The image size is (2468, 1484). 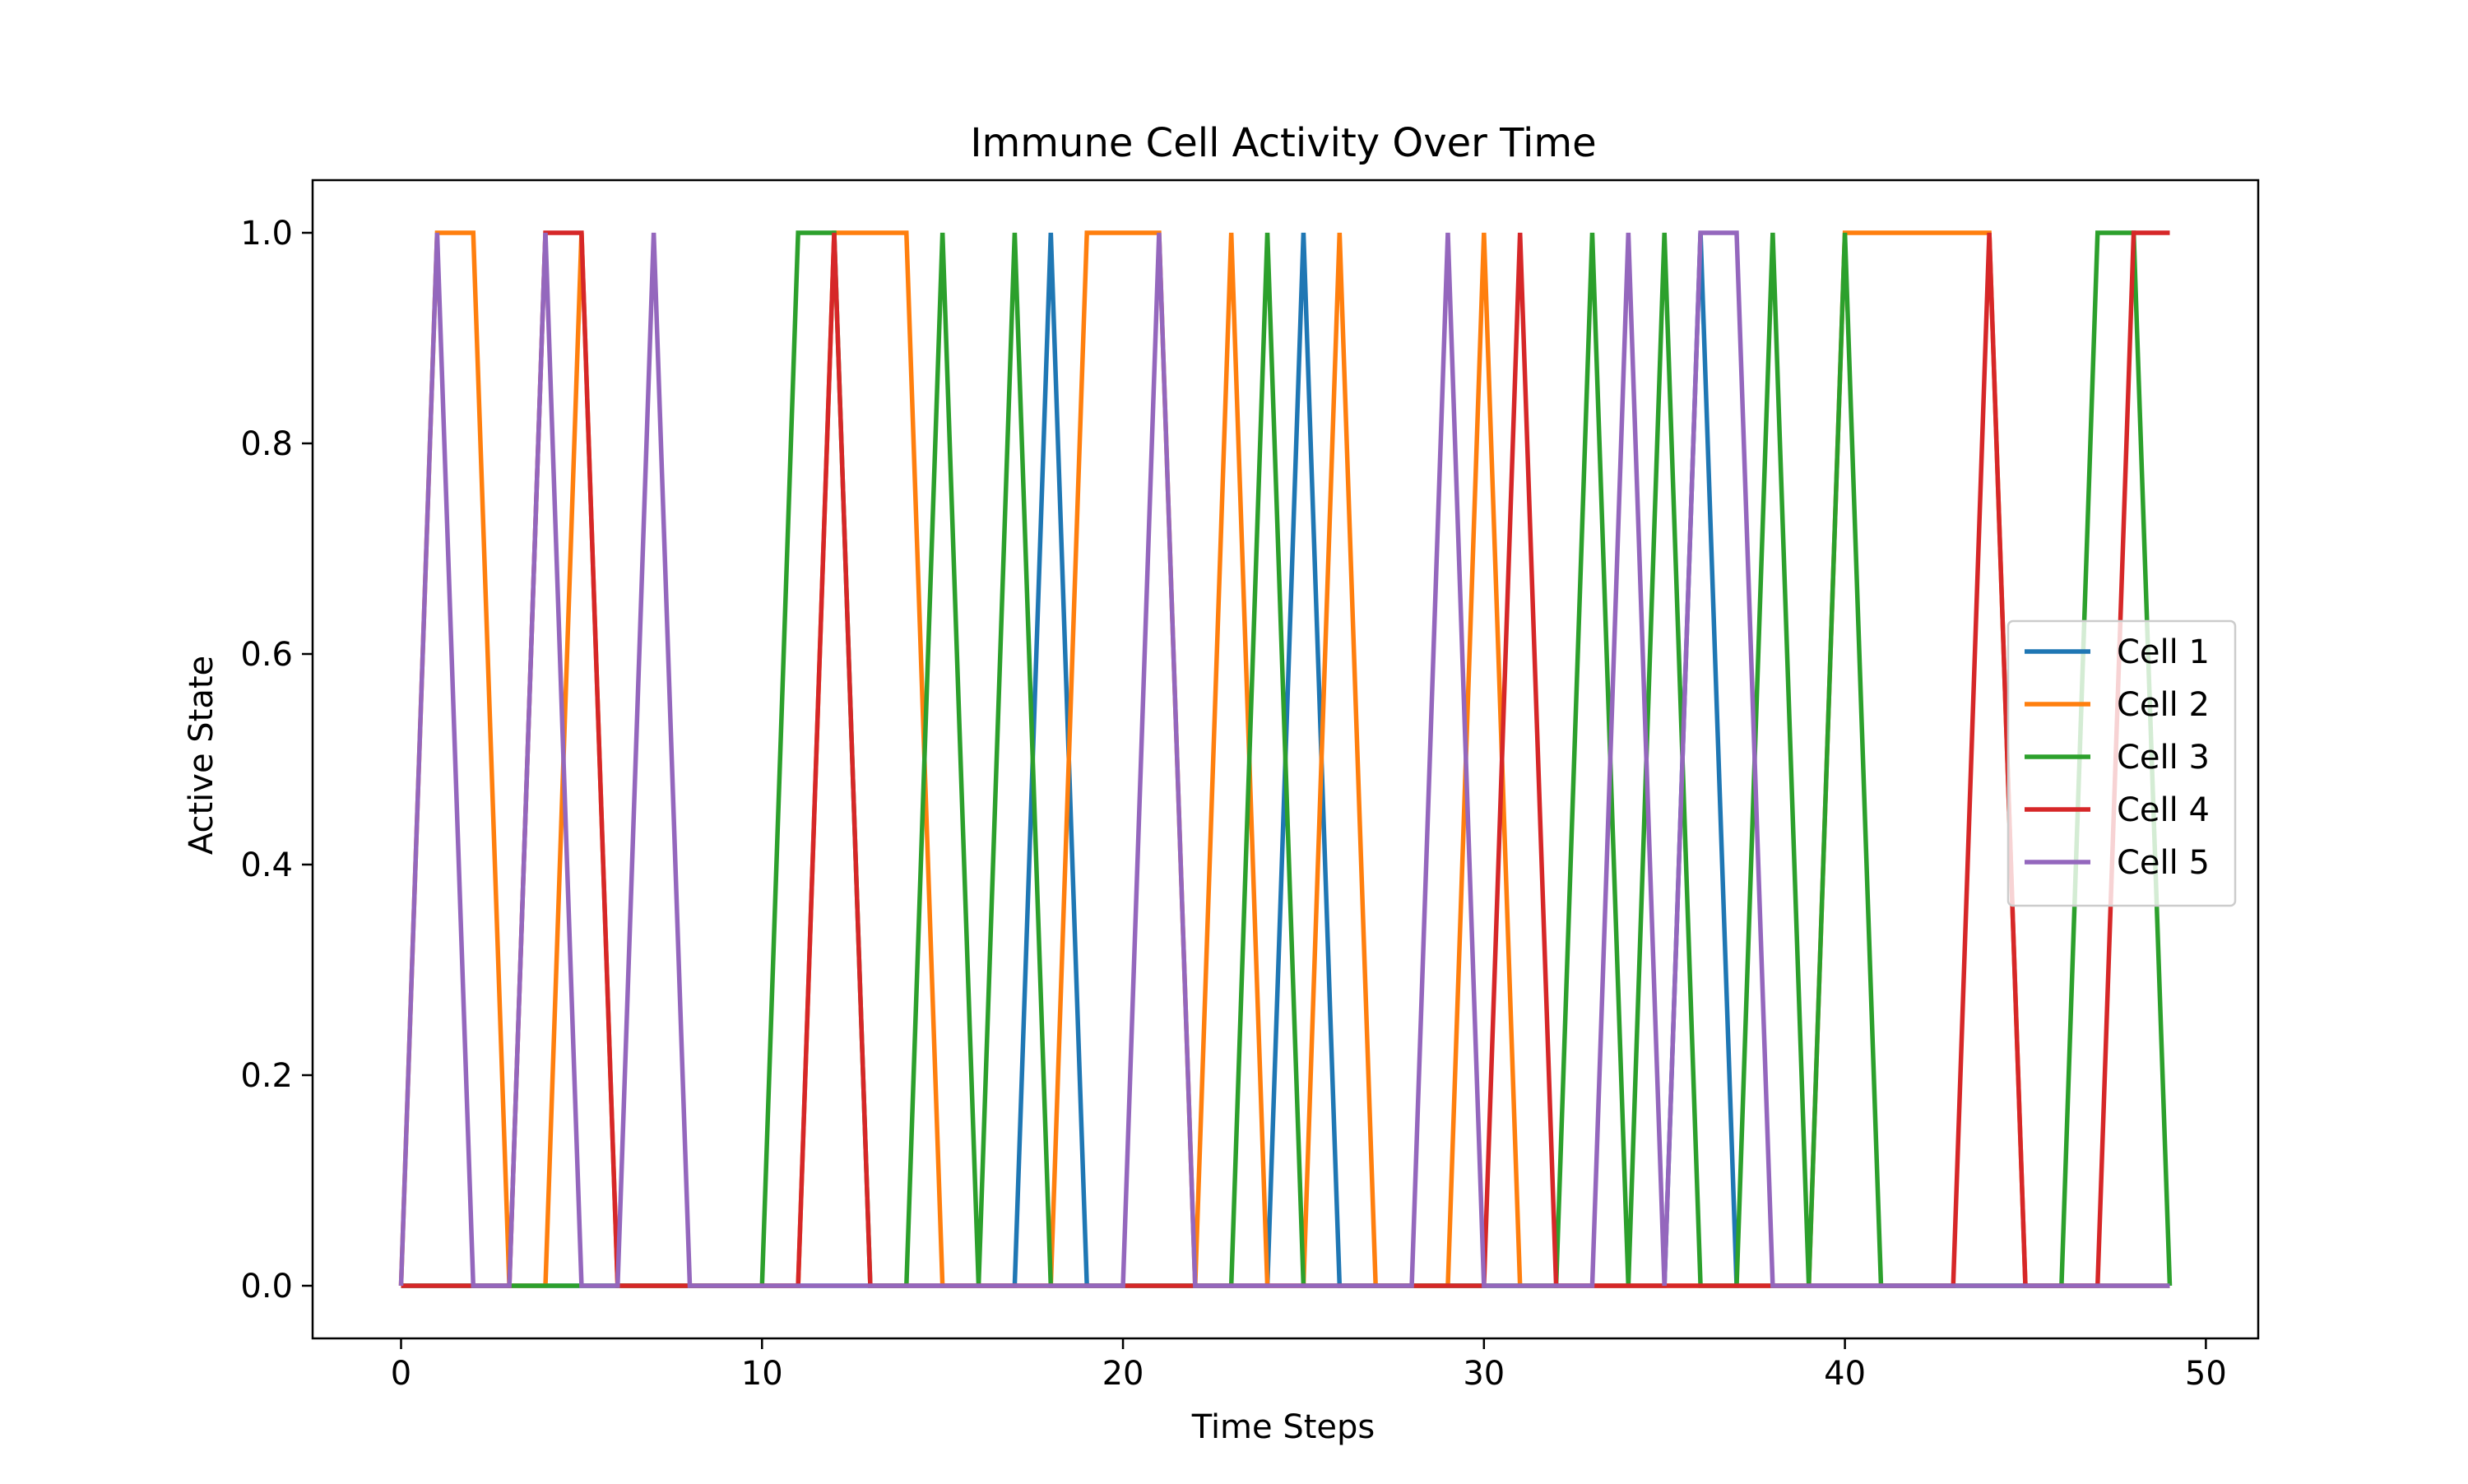 I want to click on y-tick-label: 0.2, so click(x=266, y=1076).